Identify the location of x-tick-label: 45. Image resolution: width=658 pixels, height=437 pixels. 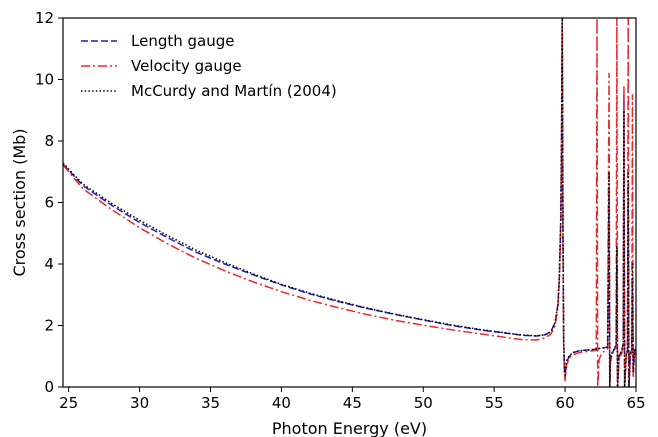
(352, 403).